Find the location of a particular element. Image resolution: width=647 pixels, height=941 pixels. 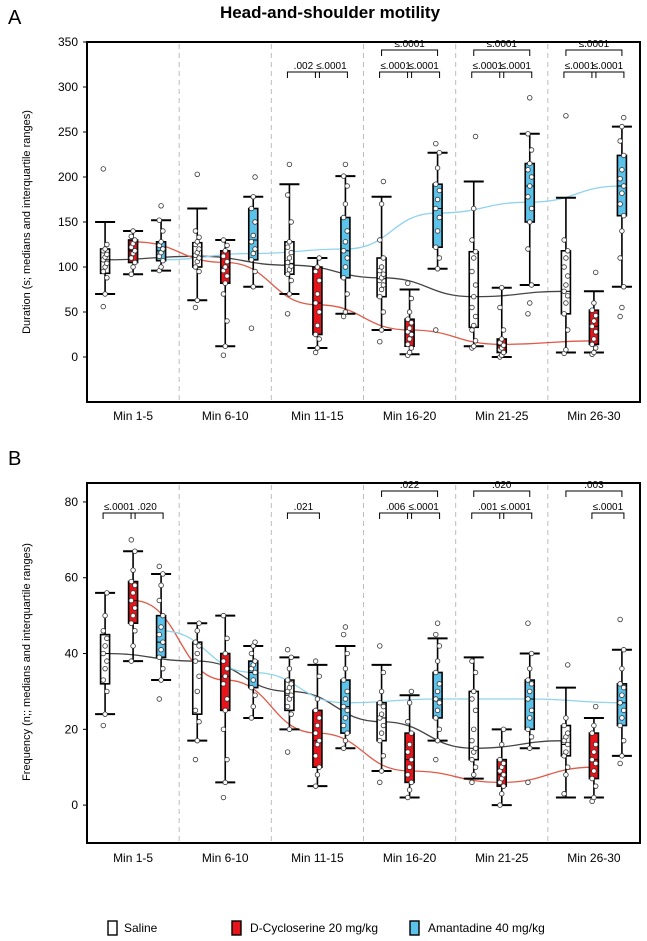

p-value-label: .022 is located at coordinates (410, 485).